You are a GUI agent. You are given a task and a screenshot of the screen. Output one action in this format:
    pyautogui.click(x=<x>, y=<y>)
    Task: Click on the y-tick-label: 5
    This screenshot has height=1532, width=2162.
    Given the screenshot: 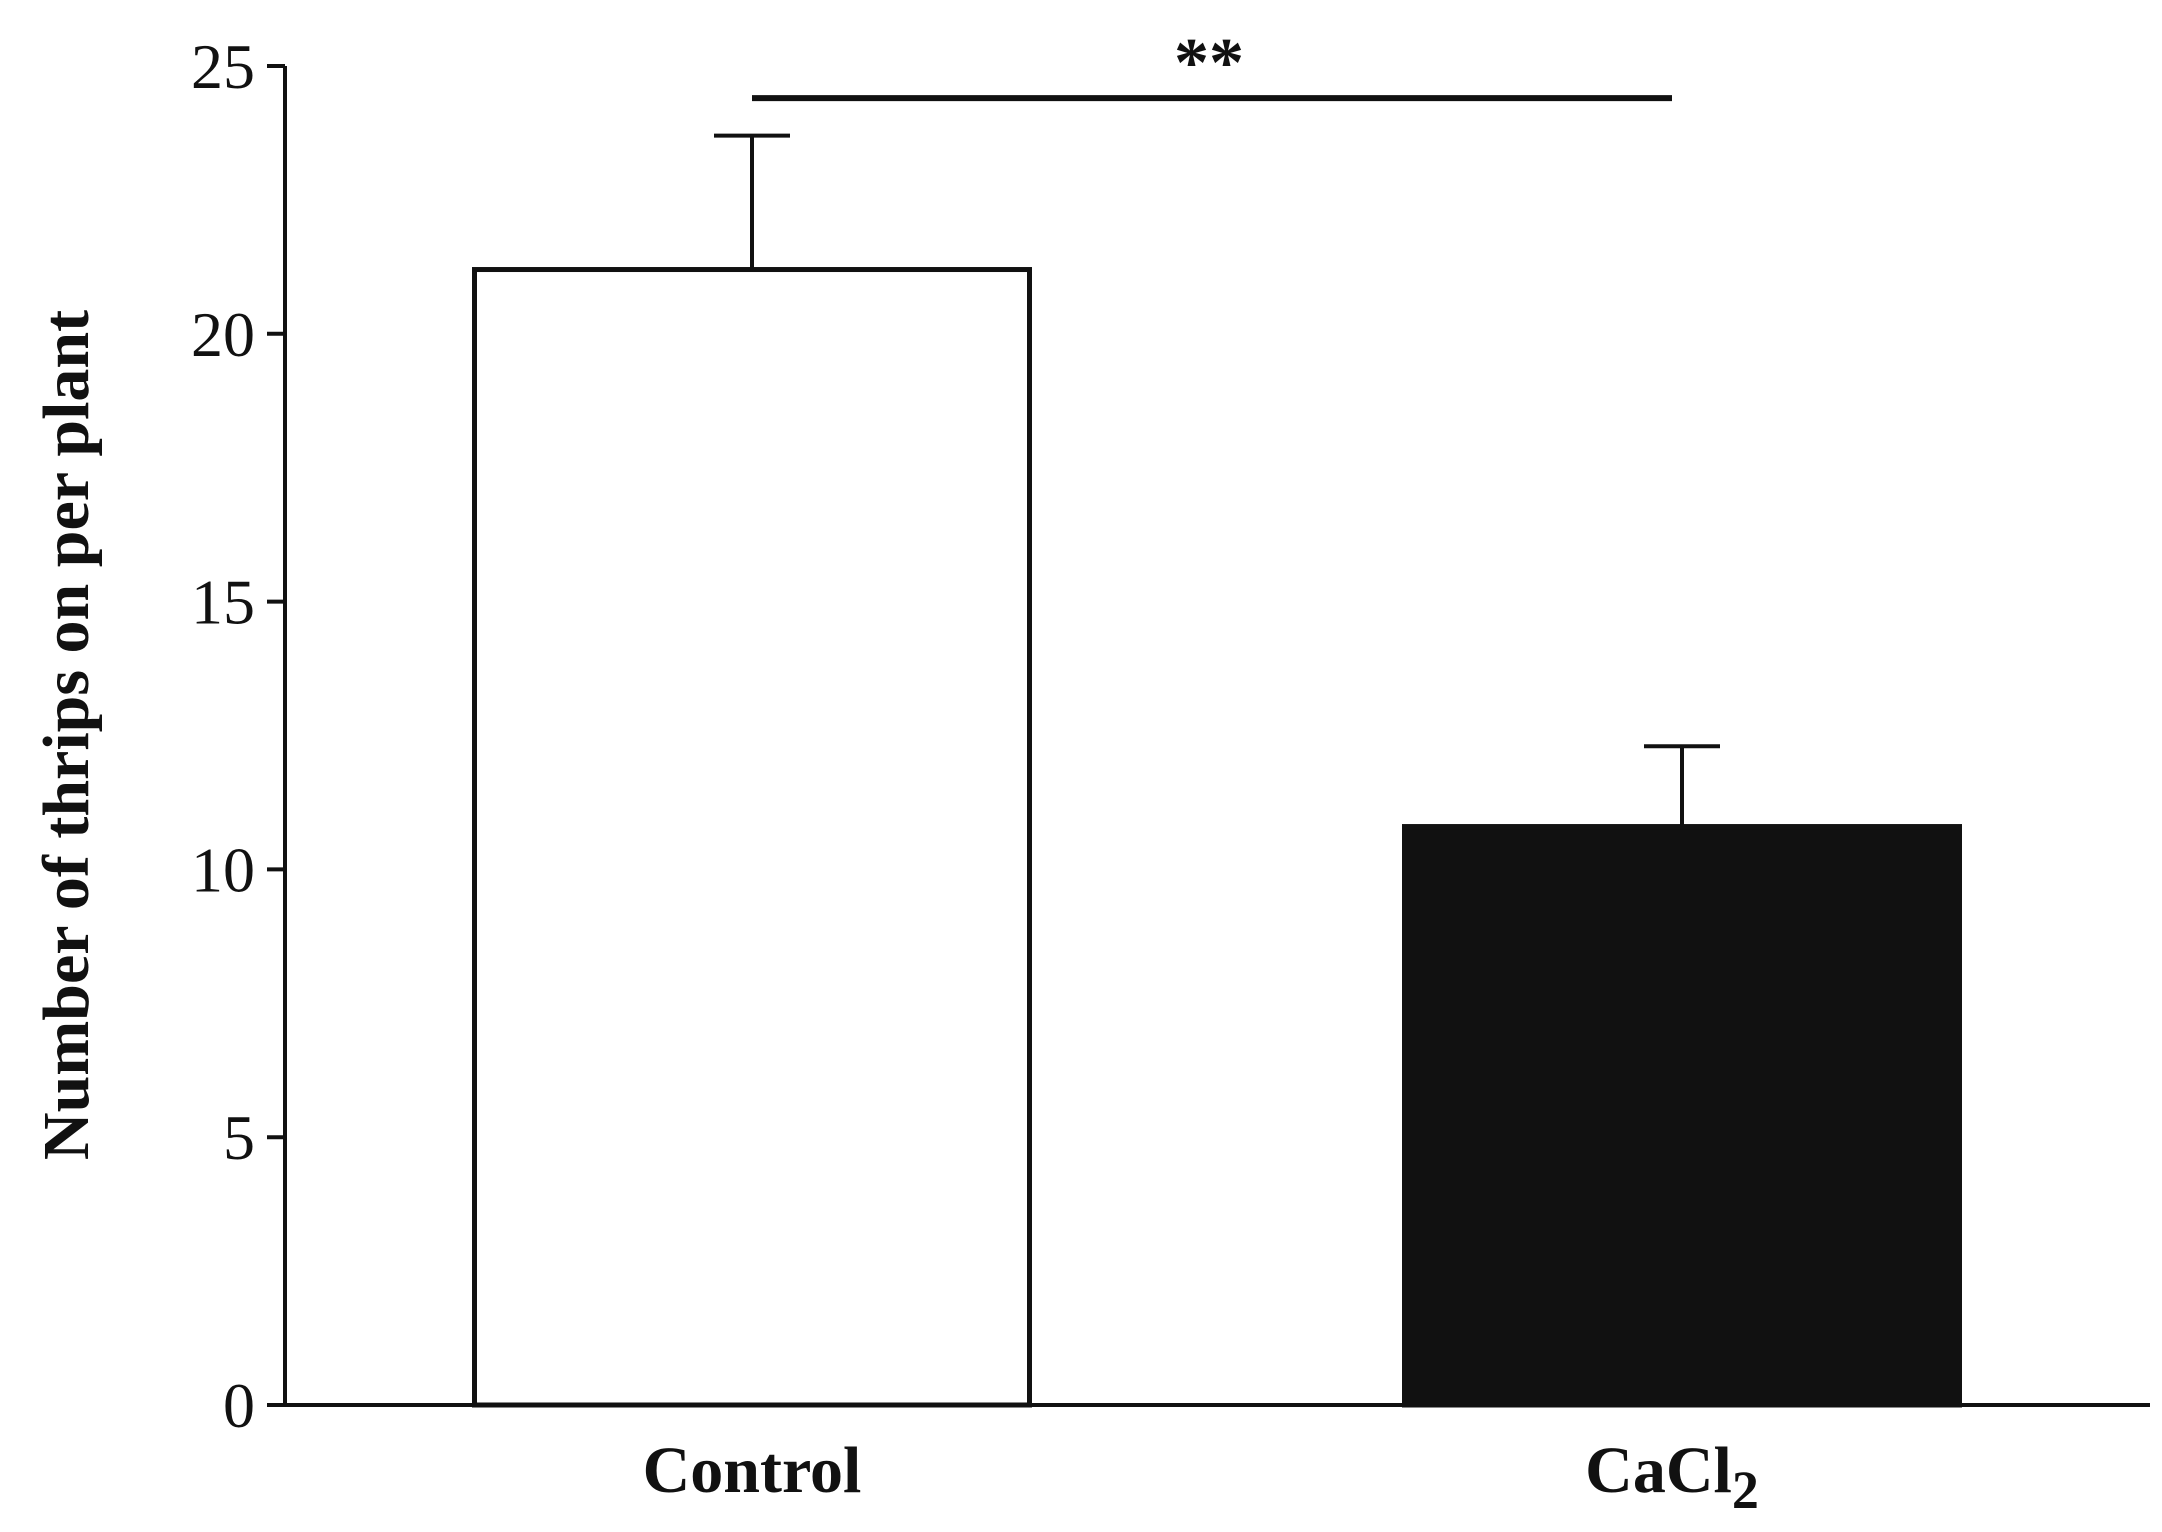 What is the action you would take?
    pyautogui.click(x=239, y=1137)
    